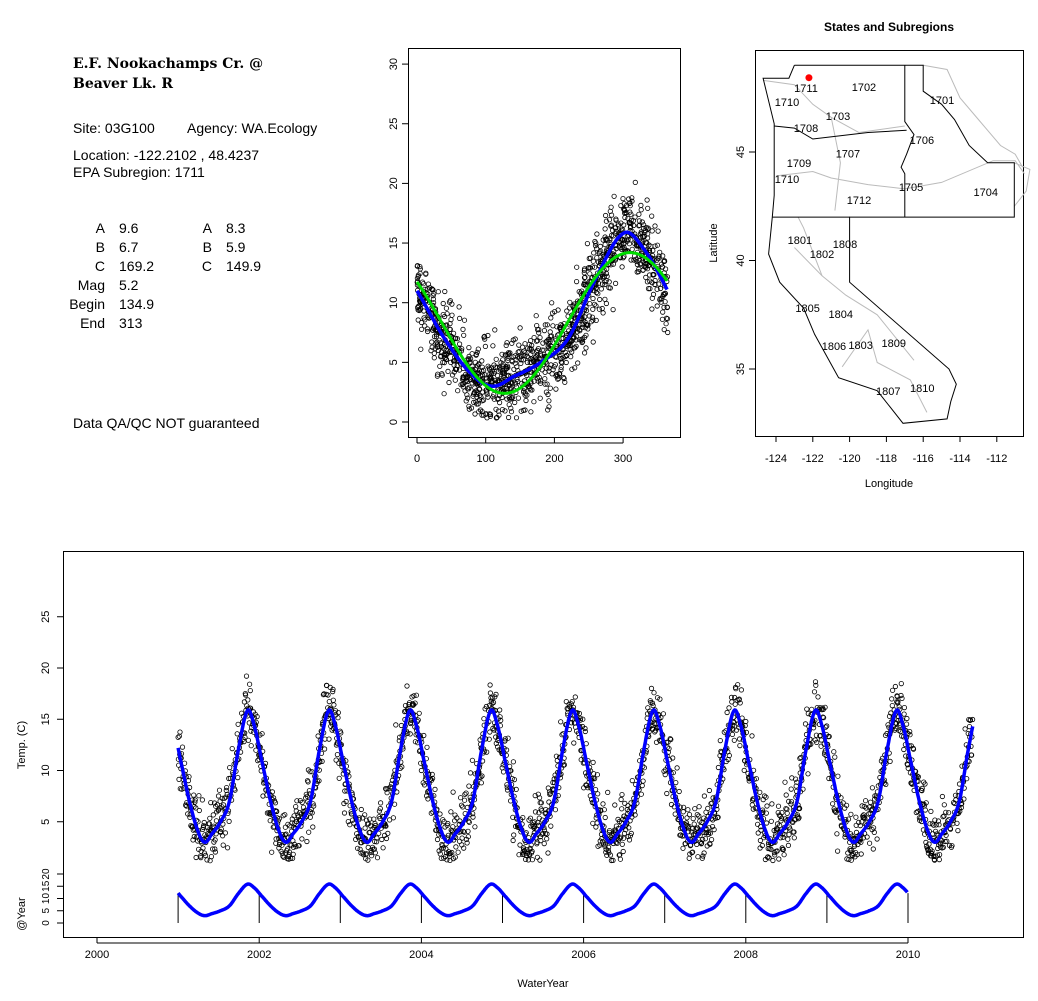 The image size is (1038, 1001). I want to click on y-tick-label: 20, so click(46, 668).